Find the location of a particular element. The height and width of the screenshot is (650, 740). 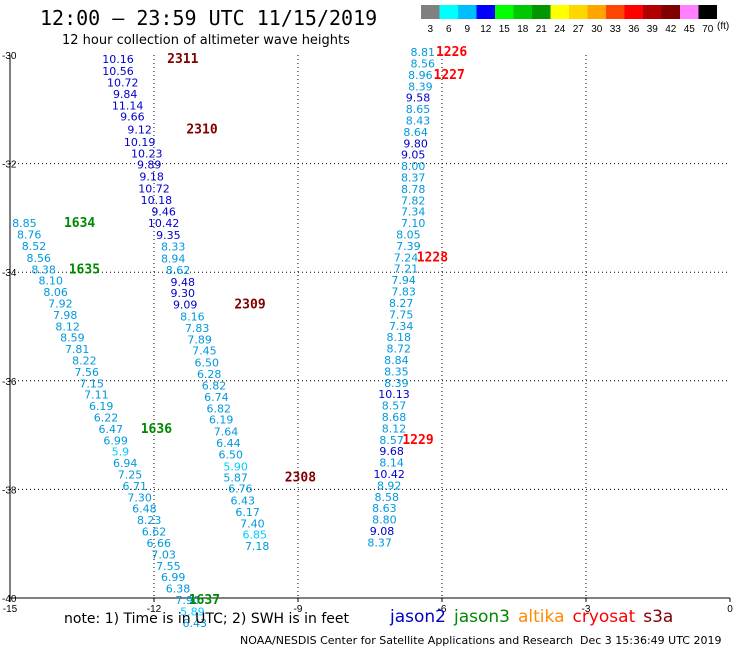

wave-height-label: 6.43 is located at coordinates (195, 623).